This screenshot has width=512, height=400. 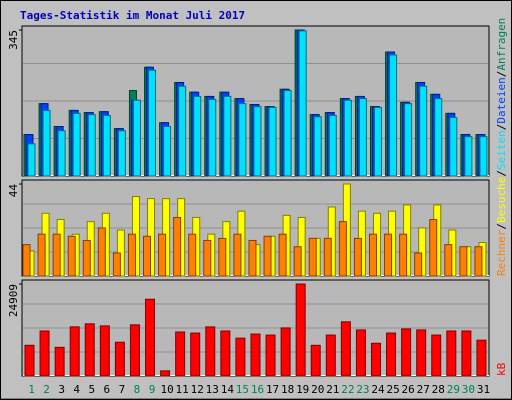 I want to click on chart-title: Tages-Statistik im Monat Juli 2017, so click(x=132, y=15).